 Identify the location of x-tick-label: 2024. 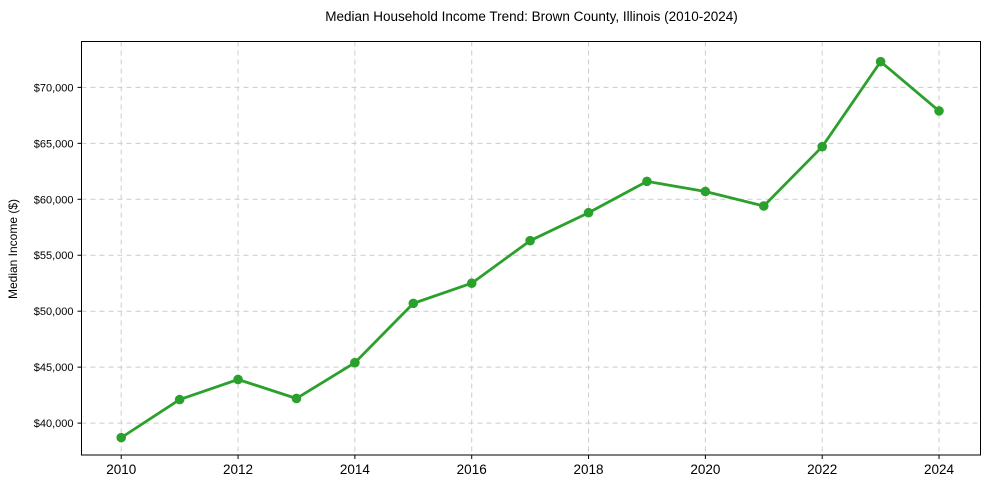
(939, 469).